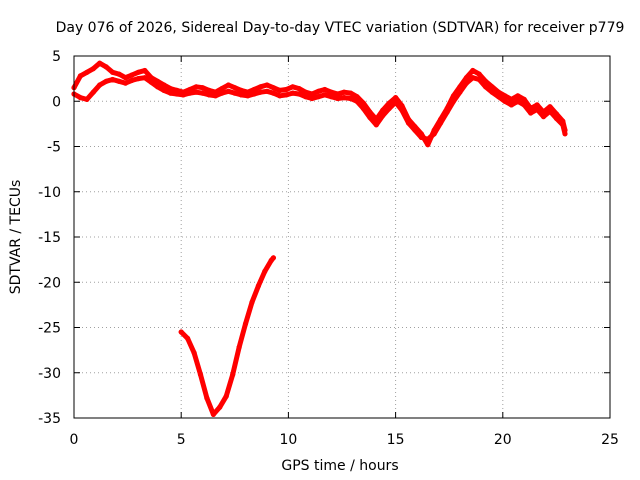 This screenshot has width=640, height=480. Describe the element at coordinates (74, 440) in the screenshot. I see `x-tick-label: 0` at that location.